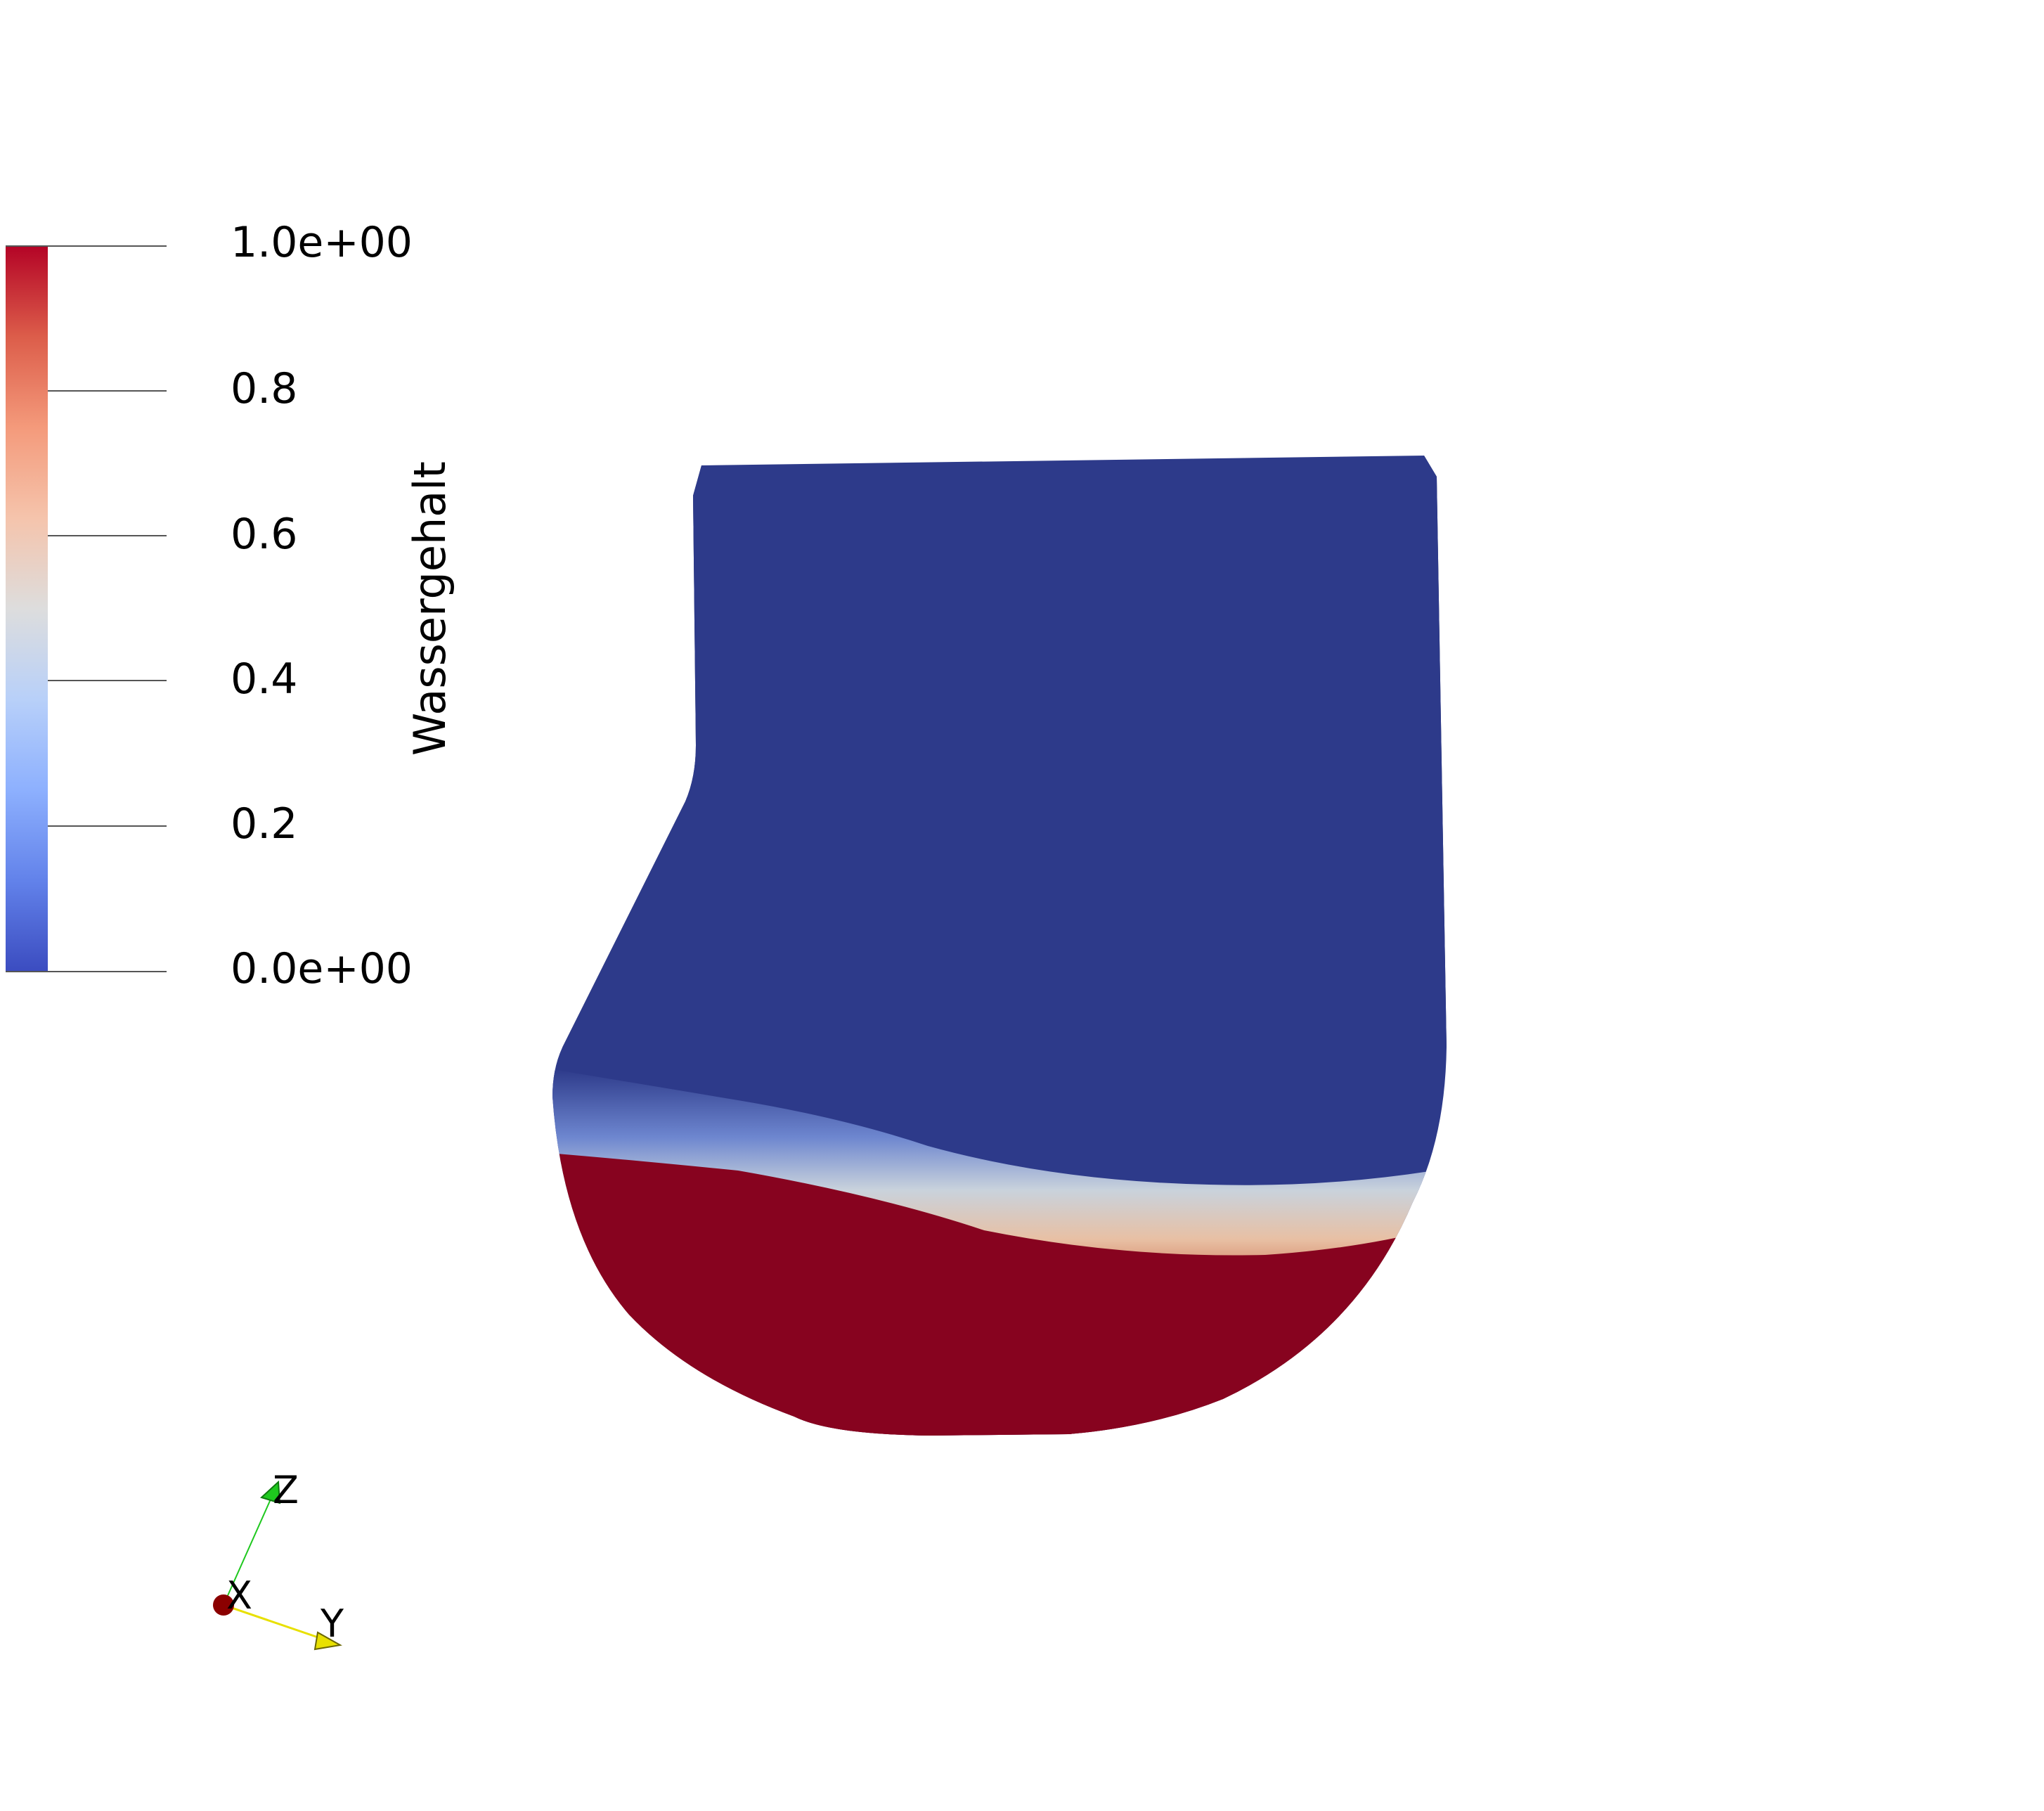 Image resolution: width=2044 pixels, height=1811 pixels. What do you see at coordinates (239, 1595) in the screenshot?
I see `x-axis-label: X` at bounding box center [239, 1595].